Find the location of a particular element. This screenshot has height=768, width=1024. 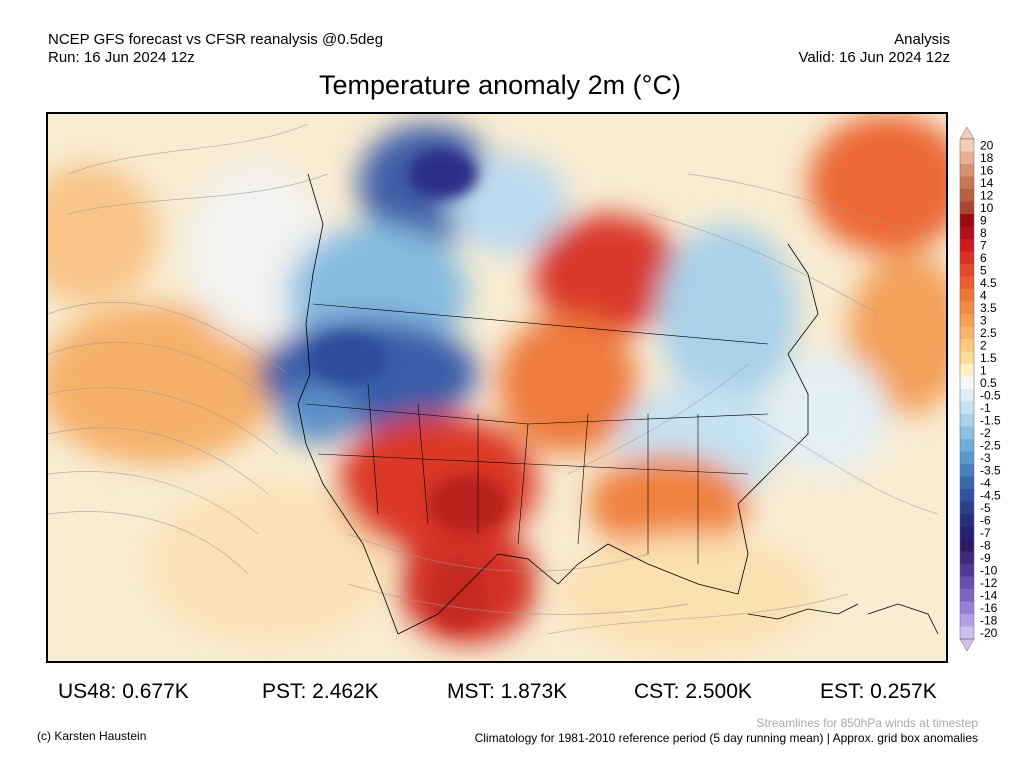

legend-label: -6 is located at coordinates (985, 520).